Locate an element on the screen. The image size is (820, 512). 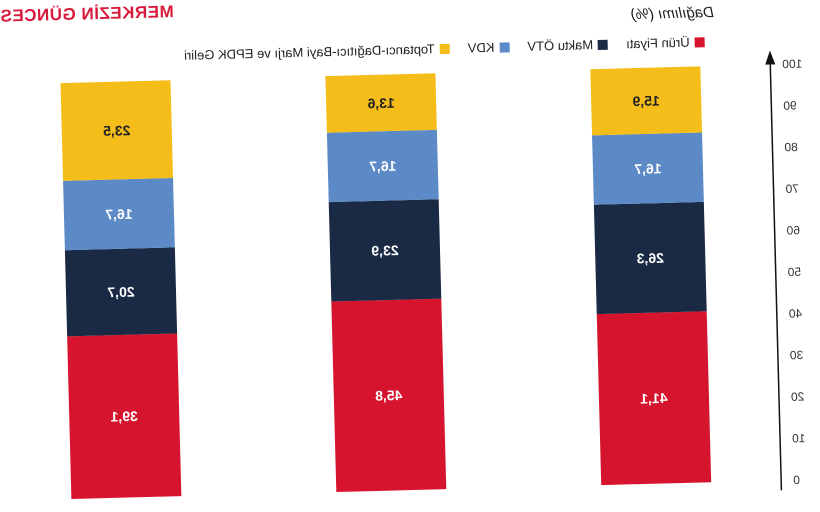
bar-value-label: 39,1 is located at coordinates (124, 416).